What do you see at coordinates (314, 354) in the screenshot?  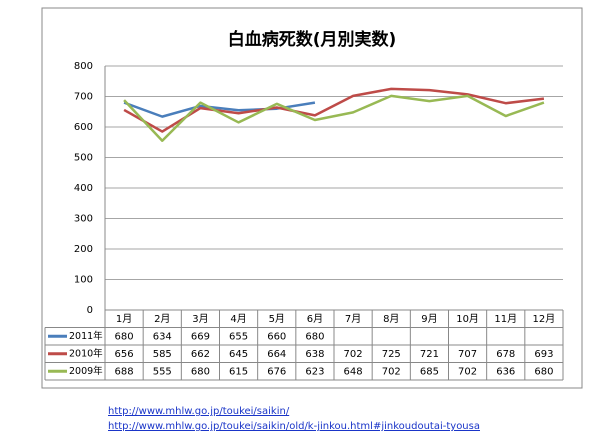 I see `table-value: 638` at bounding box center [314, 354].